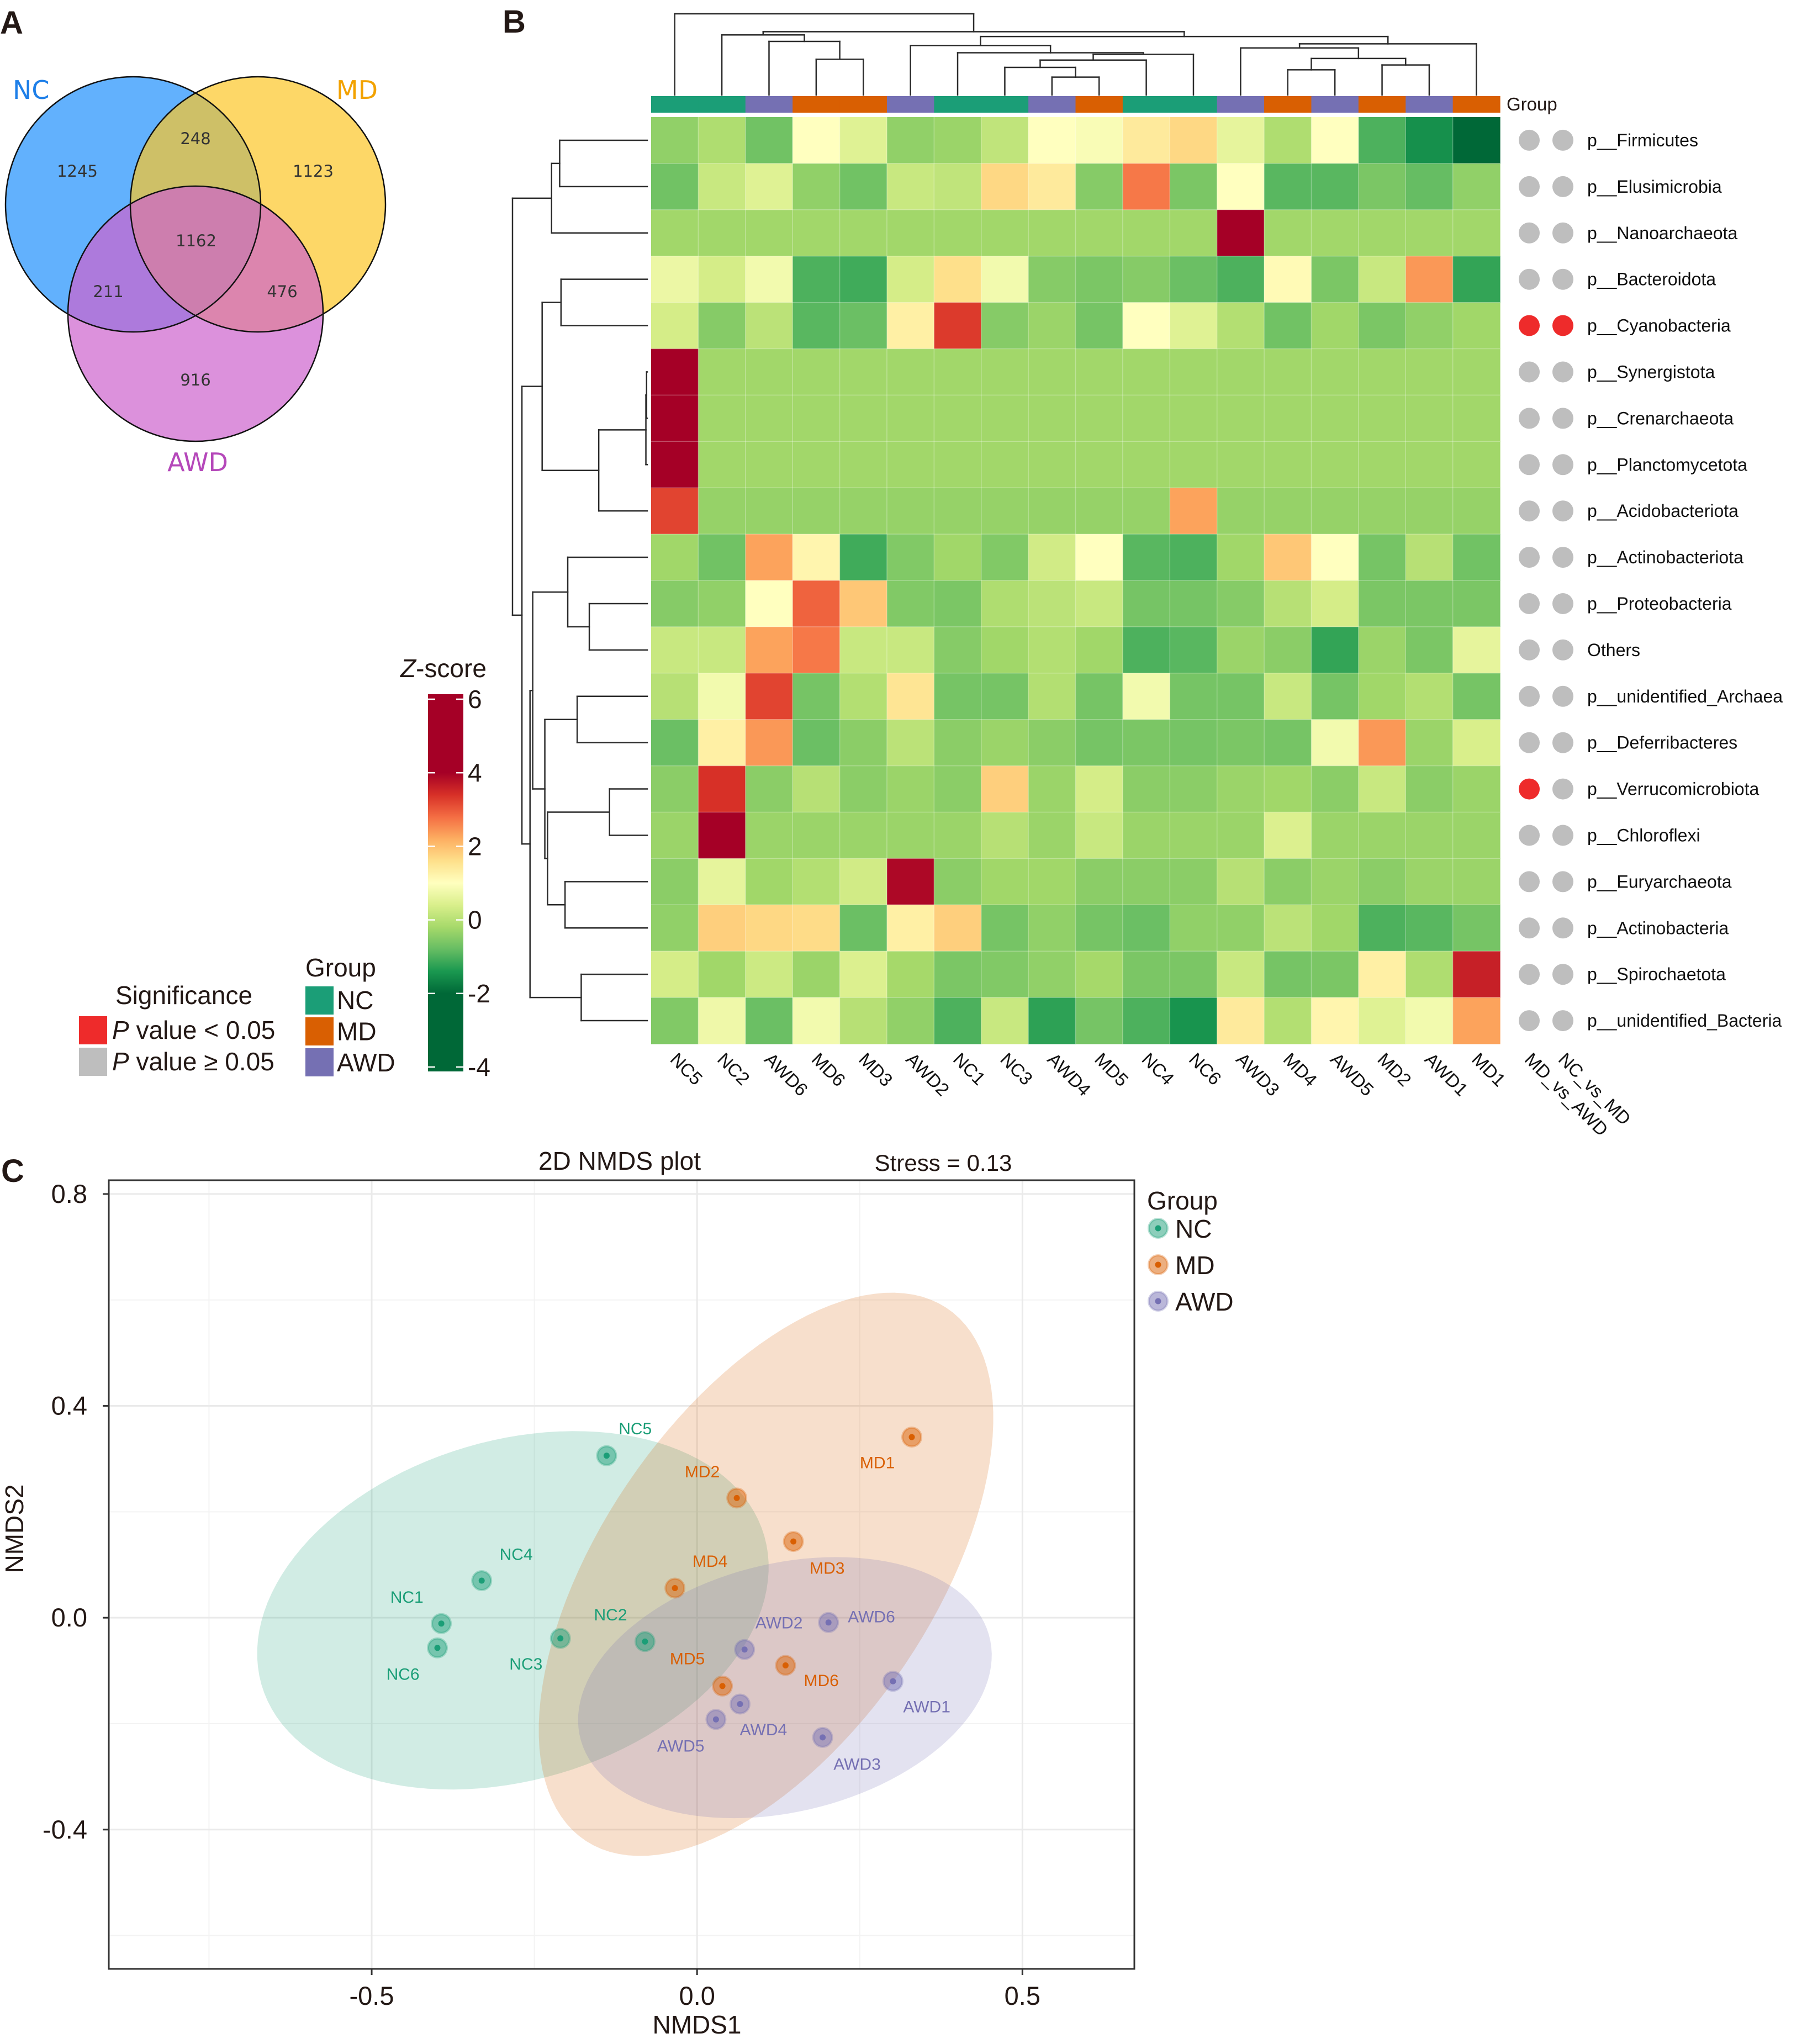 This screenshot has width=1807, height=2044. Describe the element at coordinates (202, 1030) in the screenshot. I see `threshold-text: value < 0.05` at that location.